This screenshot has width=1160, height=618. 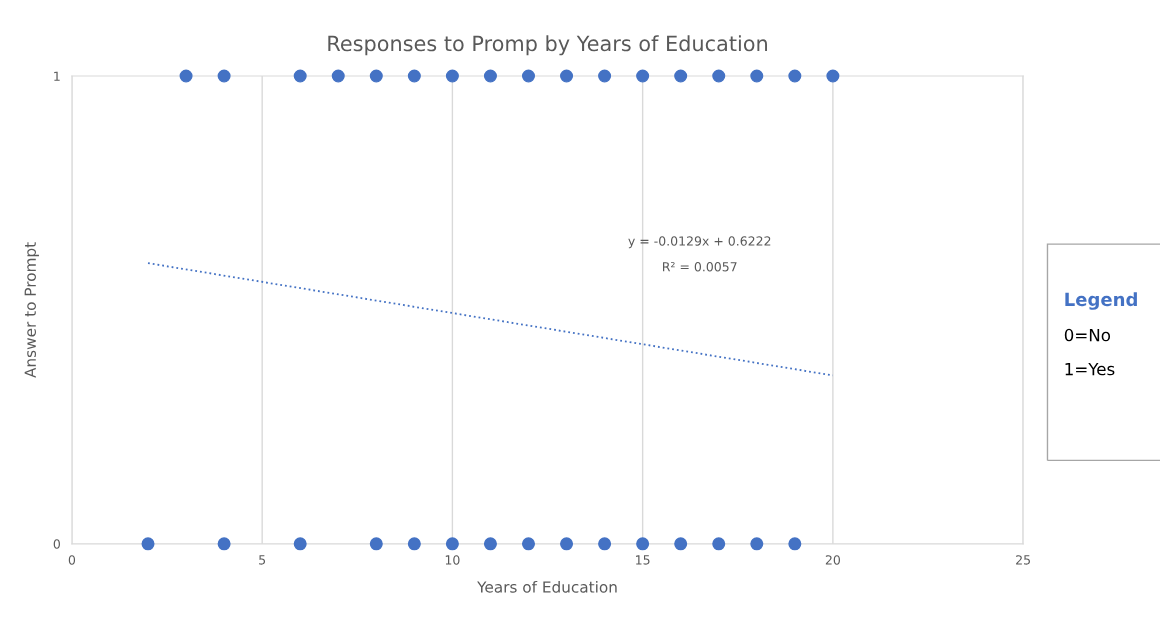 I want to click on x-tick-label: 5, so click(x=262, y=560).